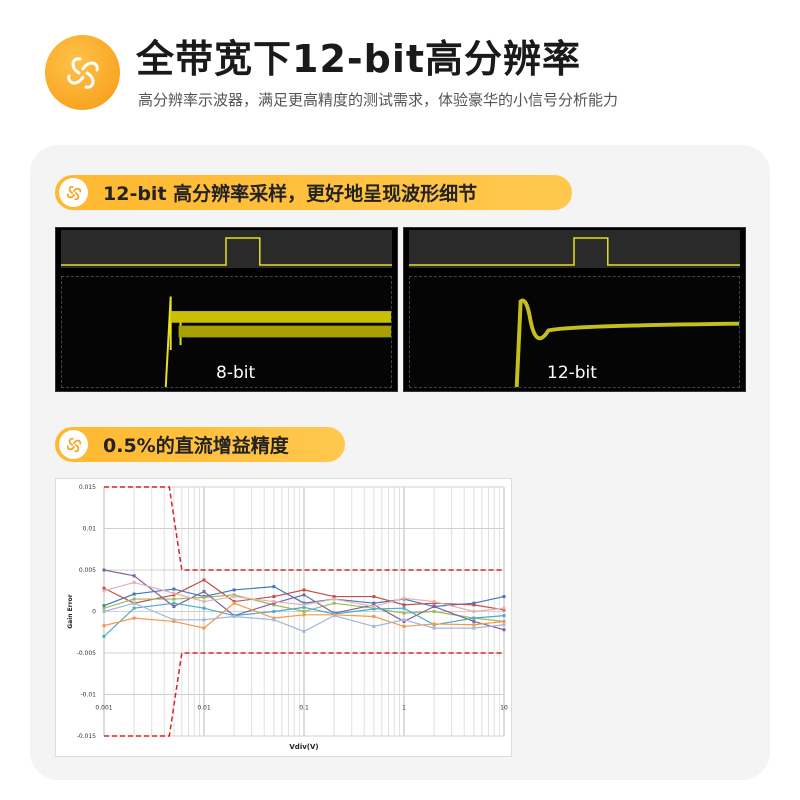 The width and height of the screenshot is (800, 800). Describe the element at coordinates (87, 653) in the screenshot. I see `y-tick-label: -0.005` at that location.